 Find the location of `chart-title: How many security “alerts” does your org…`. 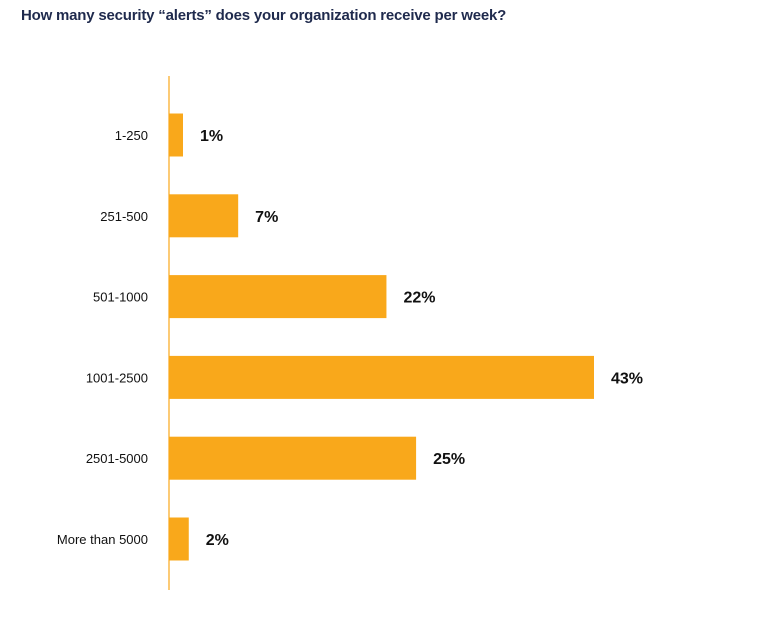

chart-title: How many security “alerts” does your org… is located at coordinates (264, 15).